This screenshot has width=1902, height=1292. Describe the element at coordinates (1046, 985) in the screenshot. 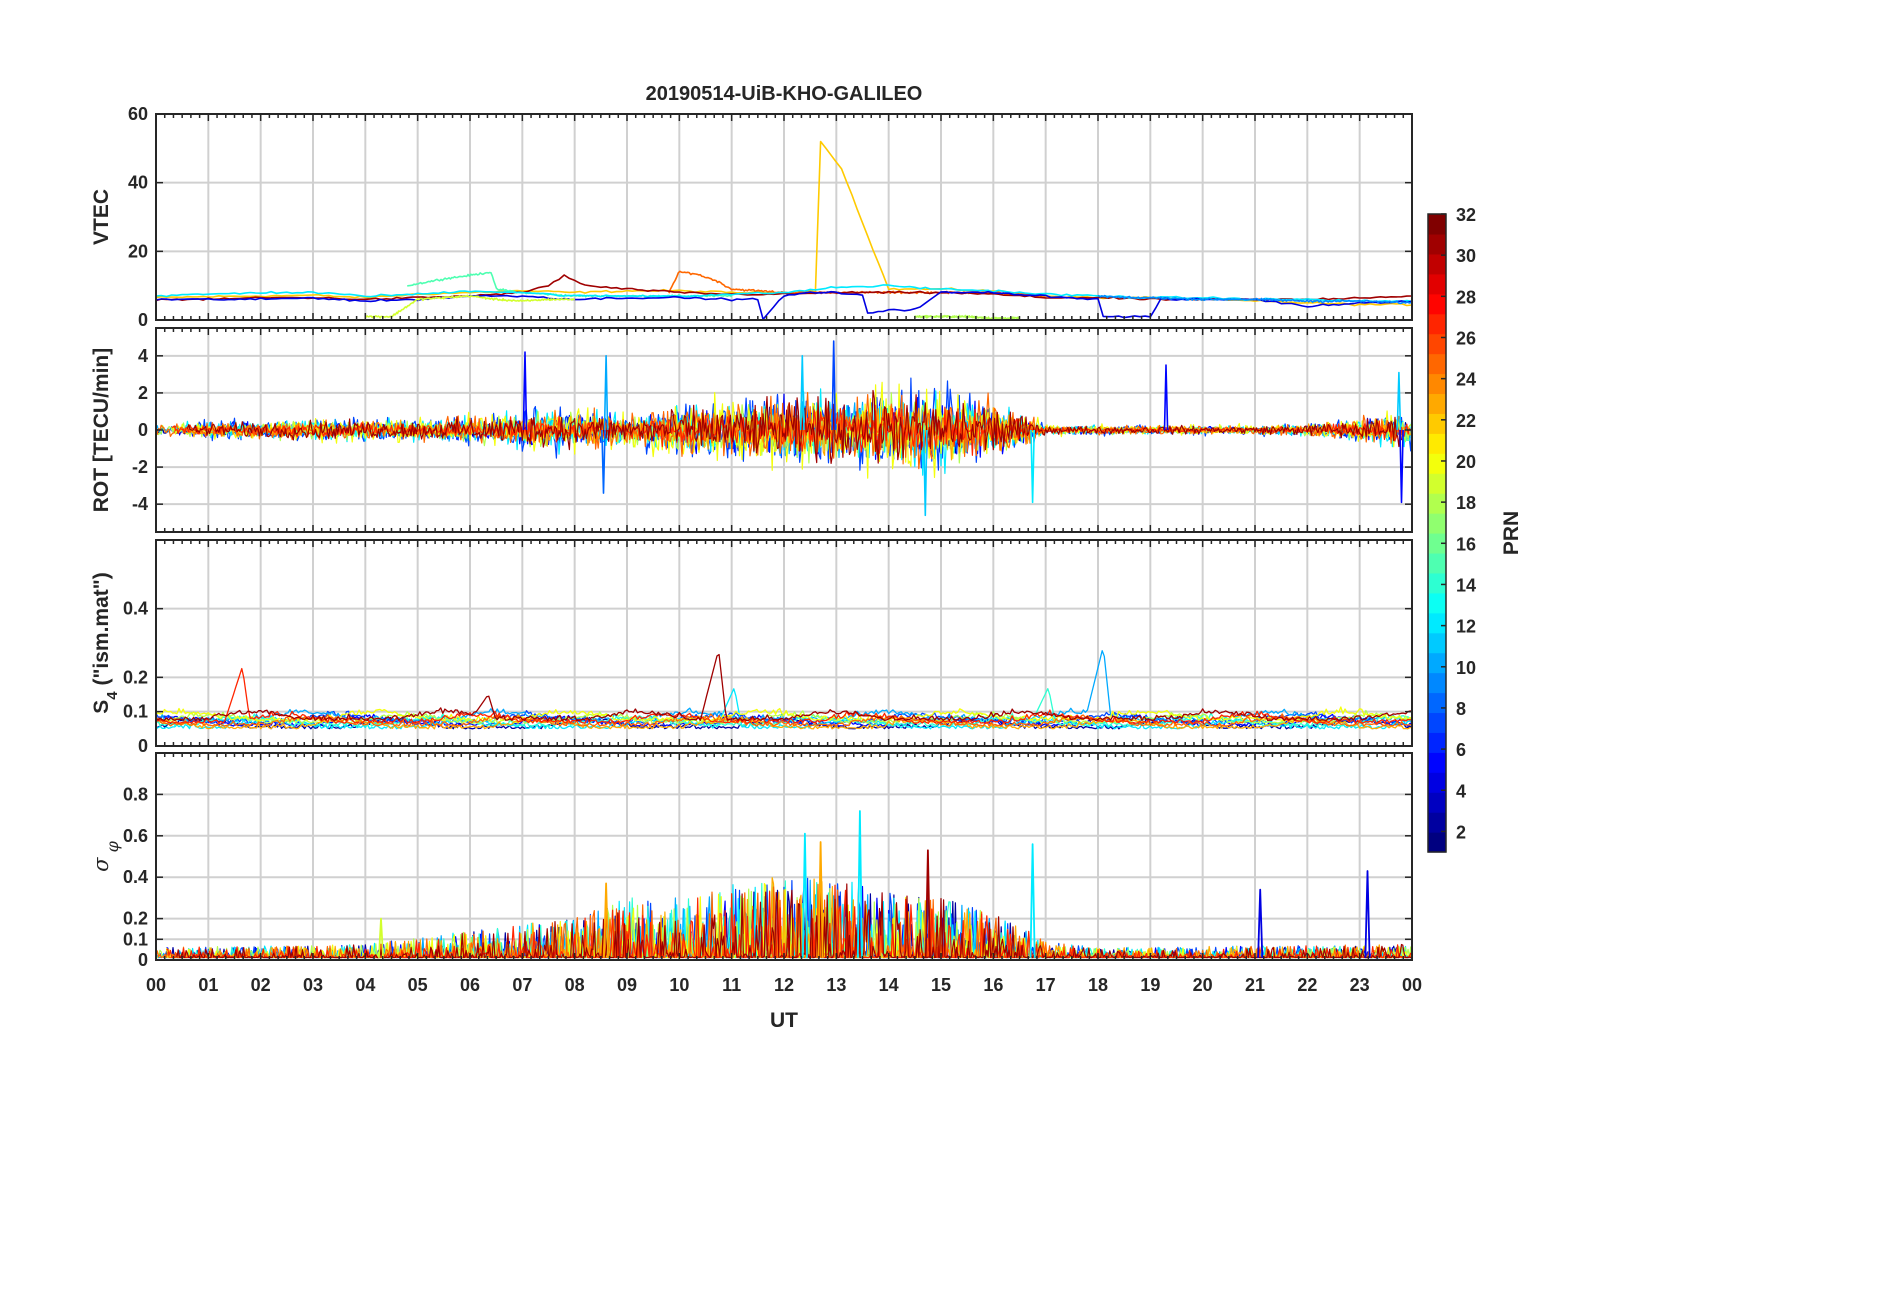

I see `x-tick-label: 17` at that location.